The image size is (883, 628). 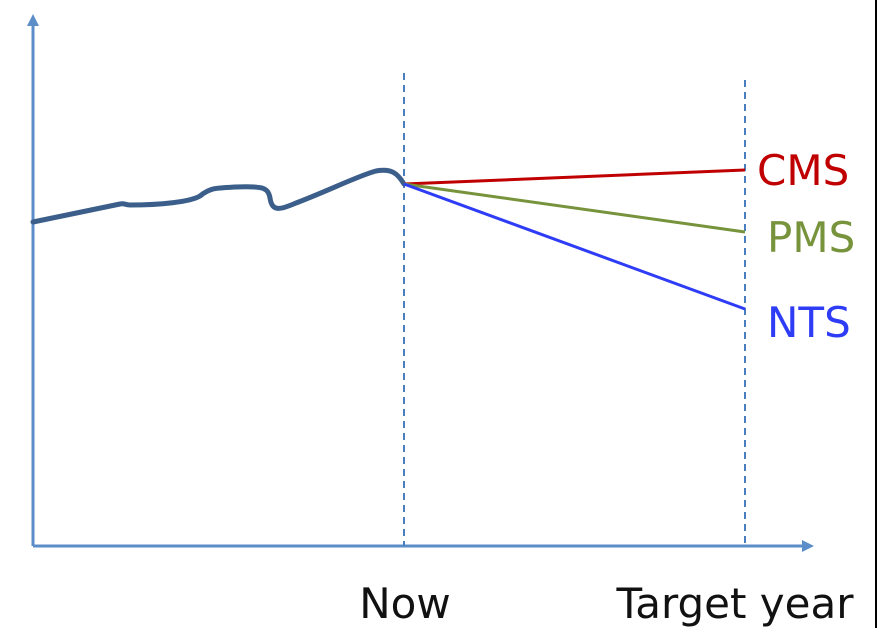 What do you see at coordinates (574, 177) in the screenshot?
I see `cms-scenario-line` at bounding box center [574, 177].